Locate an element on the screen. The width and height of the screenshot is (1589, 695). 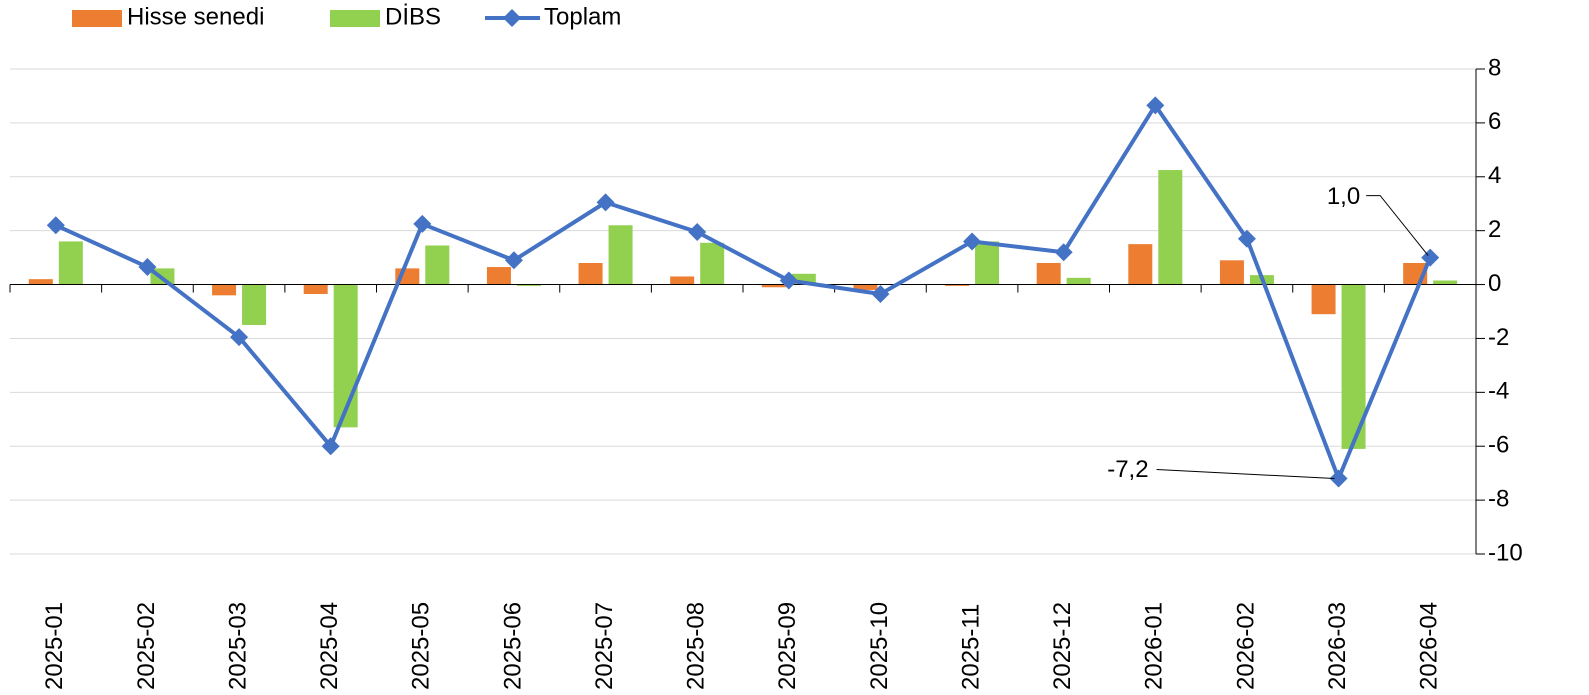
y-tick-label: -2 is located at coordinates (1498, 337).